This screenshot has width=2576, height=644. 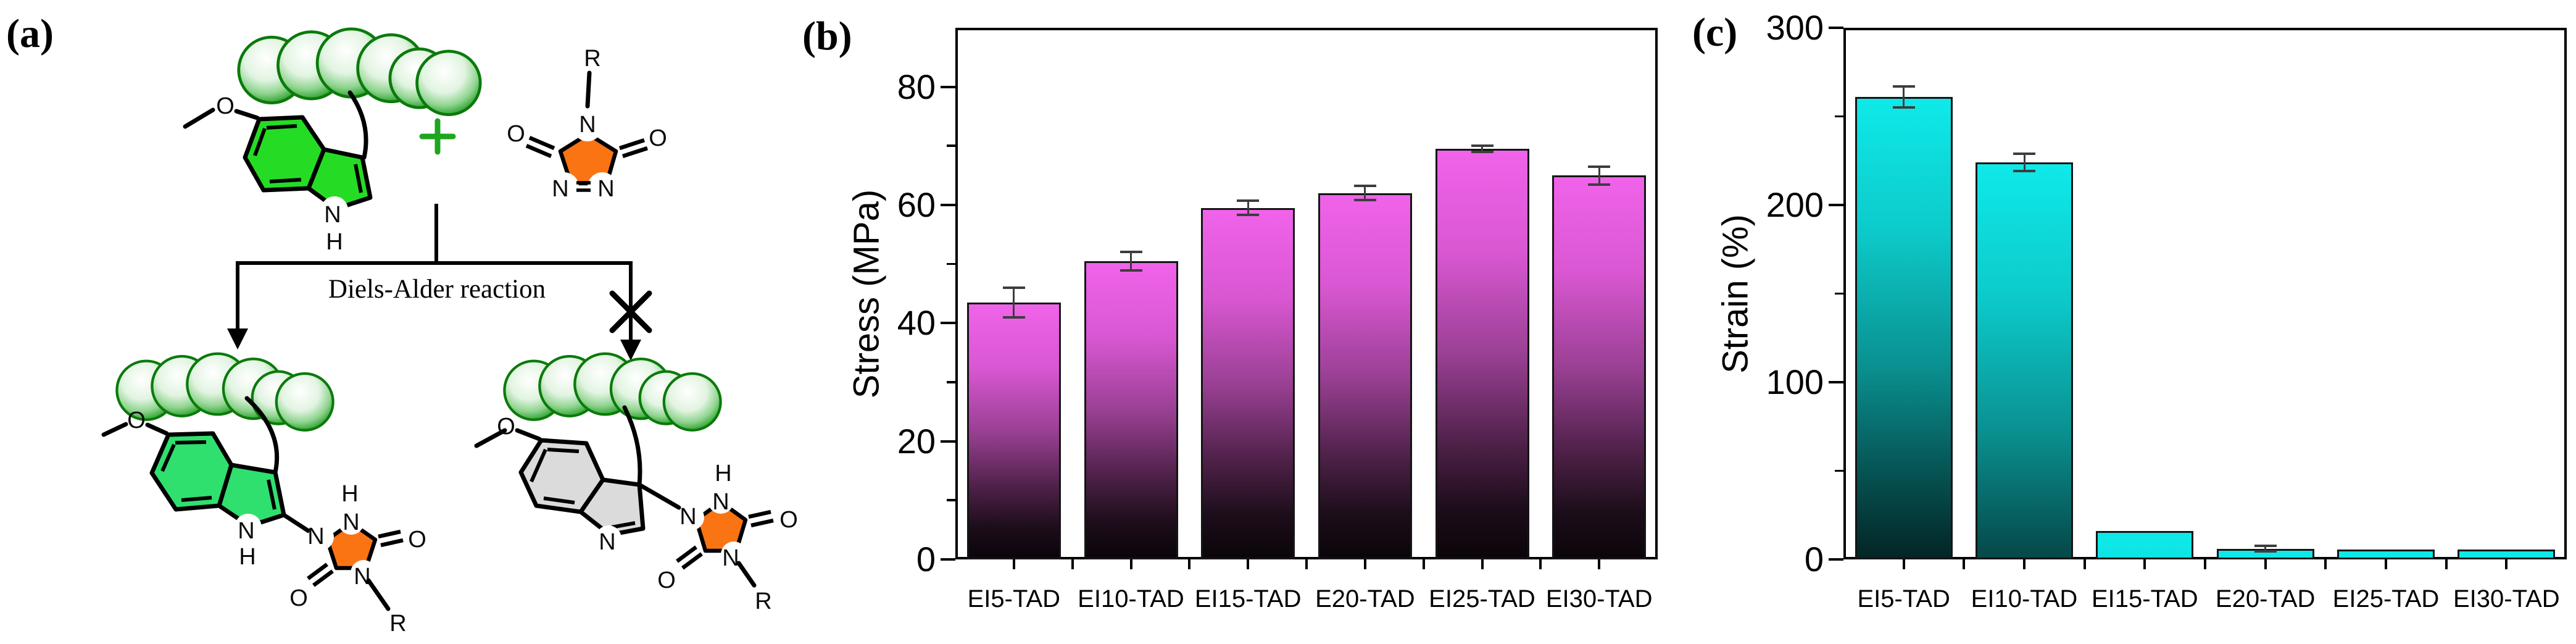 What do you see at coordinates (237, 338) in the screenshot?
I see `left-arrowhead-icon` at bounding box center [237, 338].